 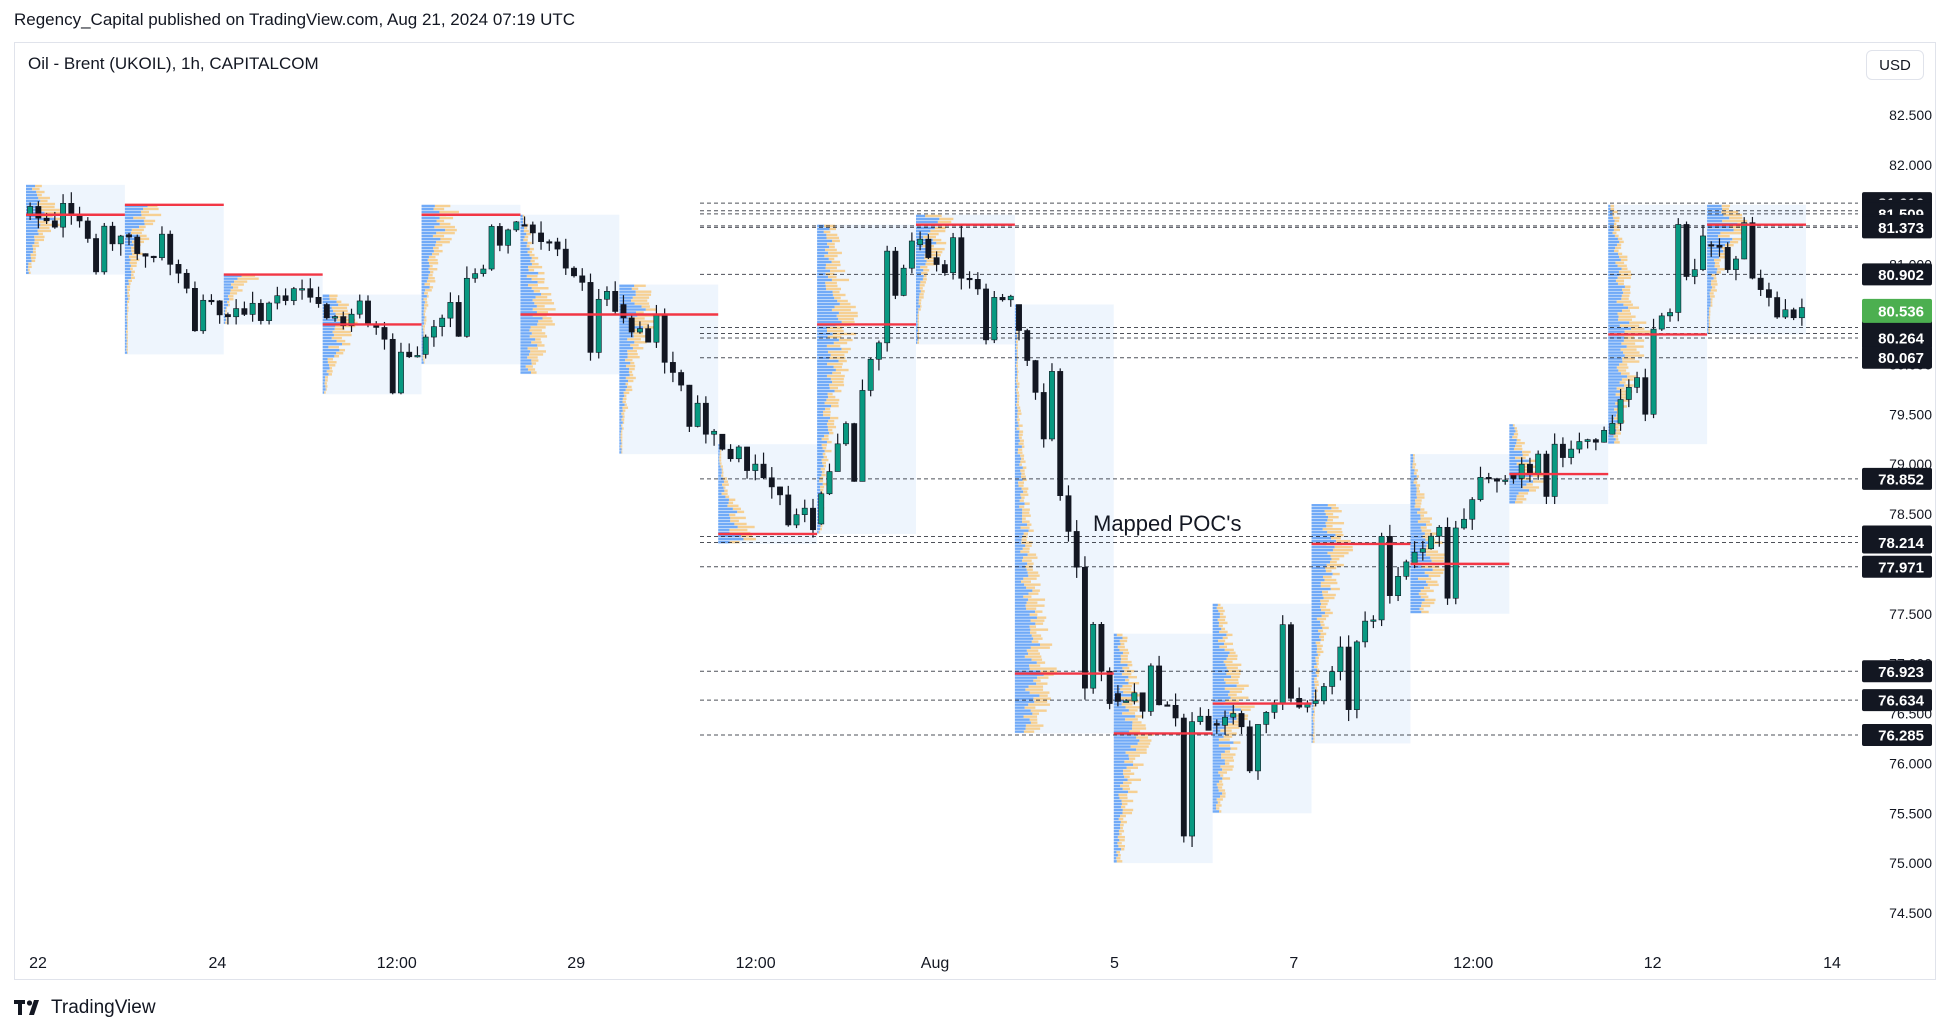 I want to click on price-label-box, so click(x=1897, y=671).